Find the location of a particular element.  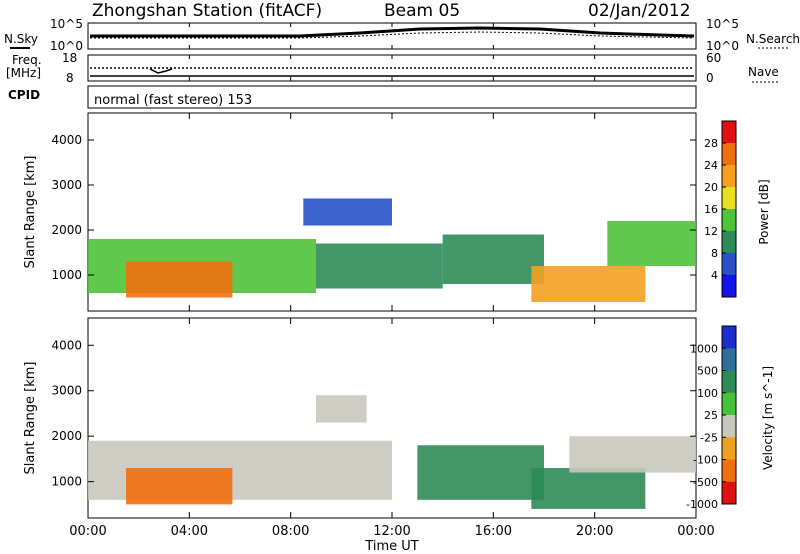

power-heatmap is located at coordinates (392, 250).